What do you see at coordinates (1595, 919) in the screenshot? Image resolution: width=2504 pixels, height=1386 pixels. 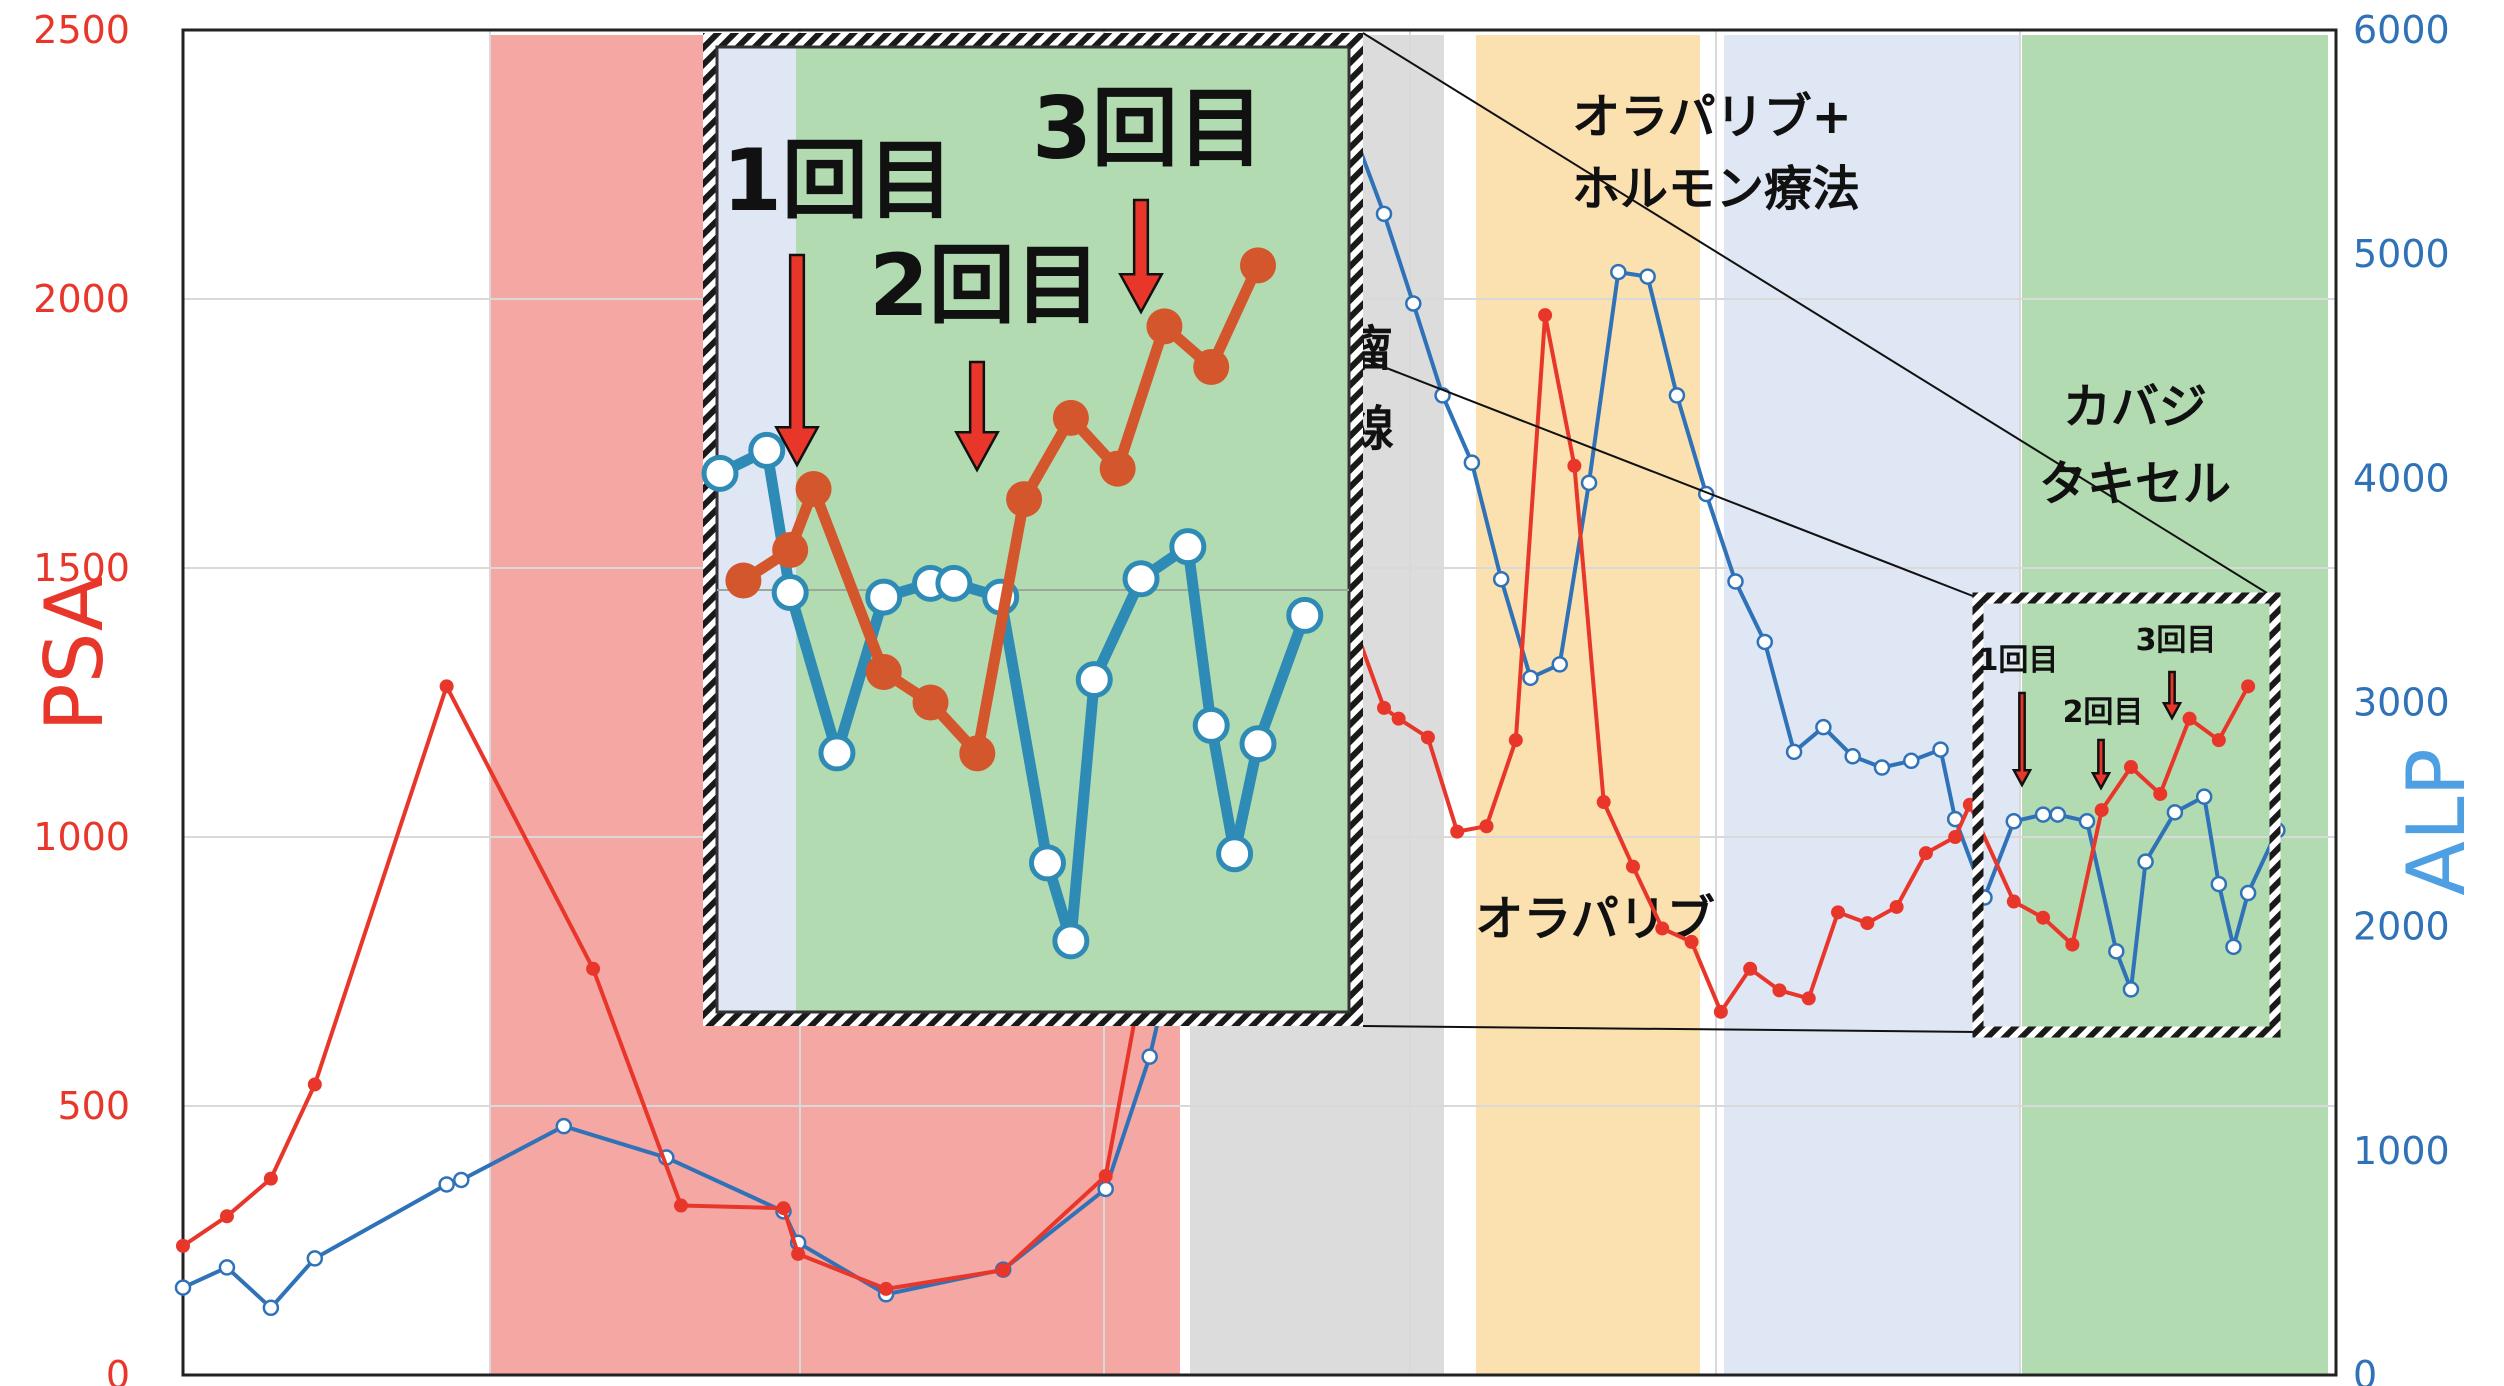 I see `label-olaparib: オラパリブ` at bounding box center [1595, 919].